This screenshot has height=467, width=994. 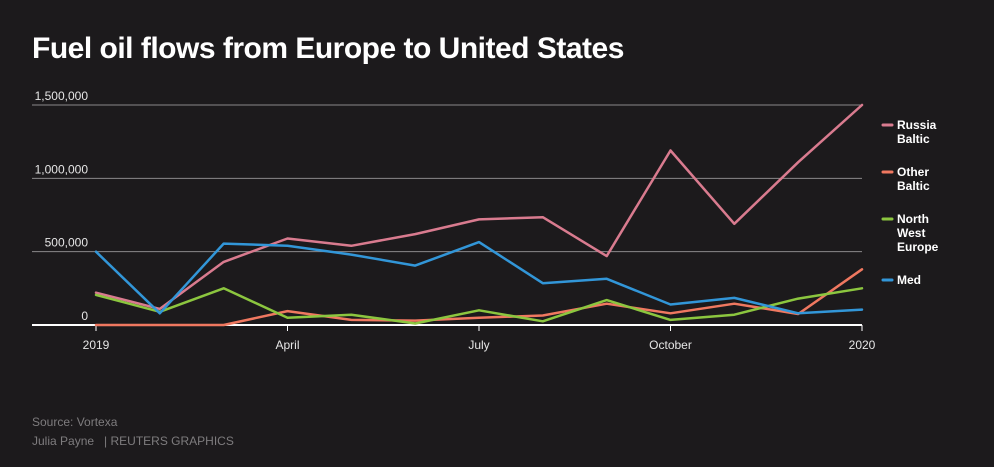 I want to click on author-name: Julia Payne, so click(x=63, y=441).